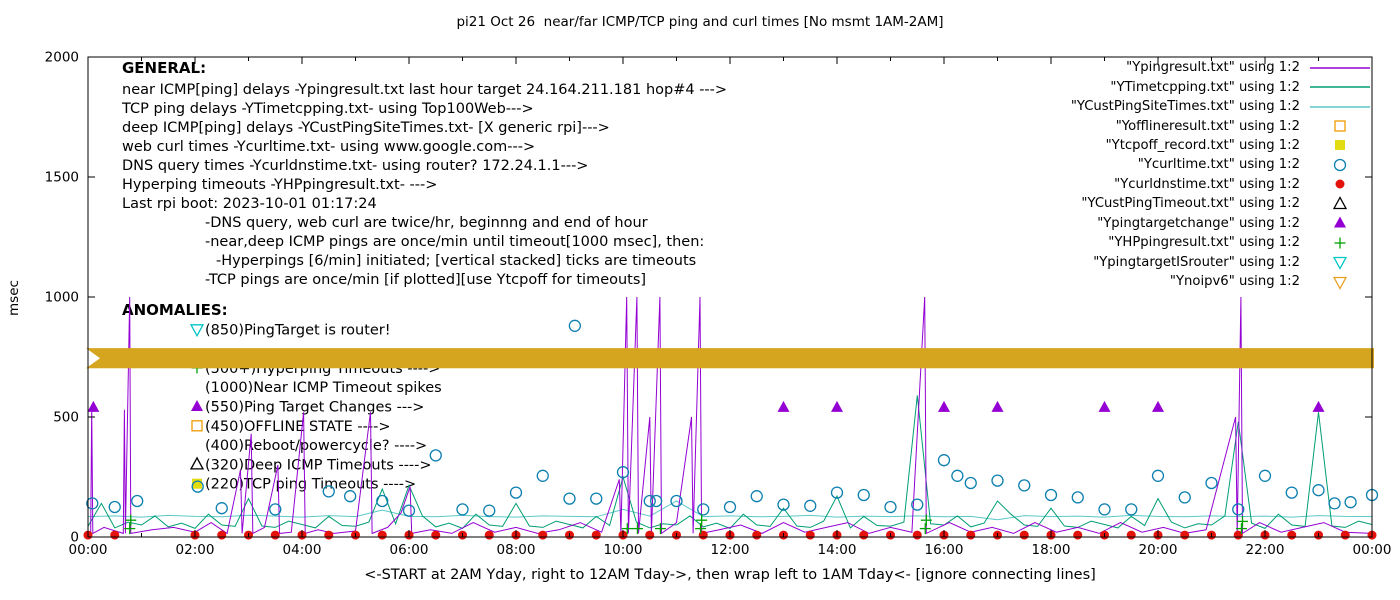 The image size is (1400, 600). What do you see at coordinates (318, 465) in the screenshot?
I see `anomaly-line: (320)Deep ICMP Timeouts ---->` at bounding box center [318, 465].